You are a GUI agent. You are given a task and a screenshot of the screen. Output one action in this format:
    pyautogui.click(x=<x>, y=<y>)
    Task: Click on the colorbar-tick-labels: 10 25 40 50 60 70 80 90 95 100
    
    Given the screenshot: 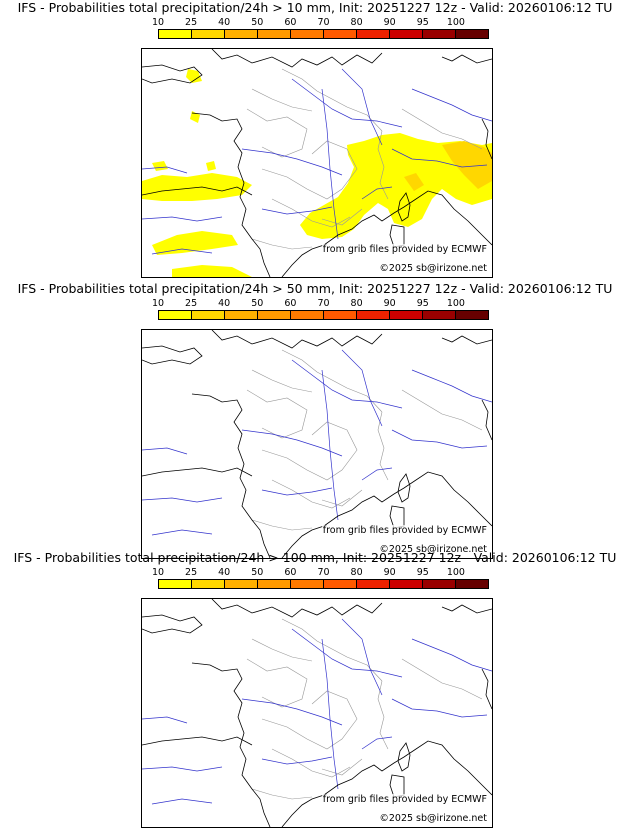 What is the action you would take?
    pyautogui.click(x=315, y=304)
    